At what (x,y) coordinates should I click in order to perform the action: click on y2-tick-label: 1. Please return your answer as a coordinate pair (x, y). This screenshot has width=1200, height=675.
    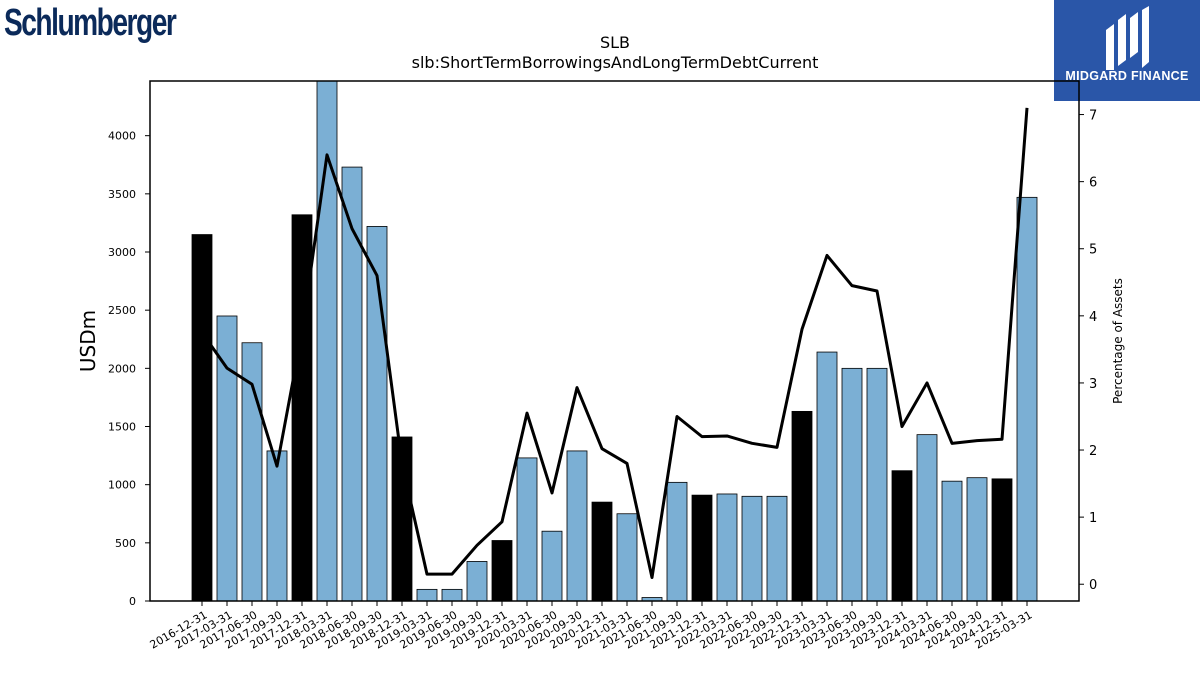
    Looking at the image, I should click on (1093, 518).